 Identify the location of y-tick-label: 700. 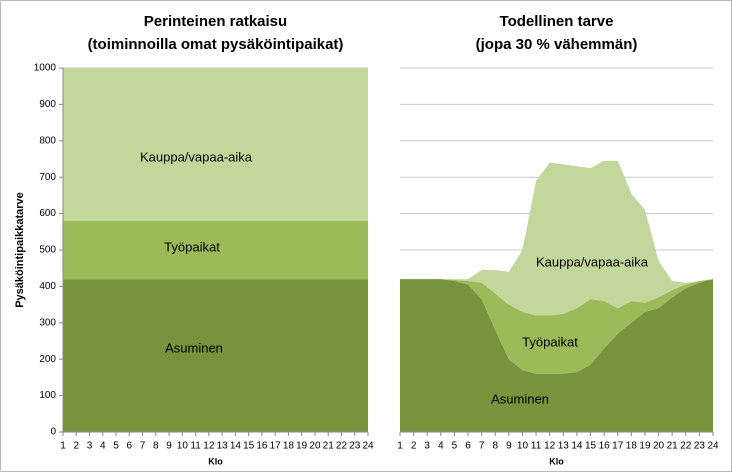
(47, 177).